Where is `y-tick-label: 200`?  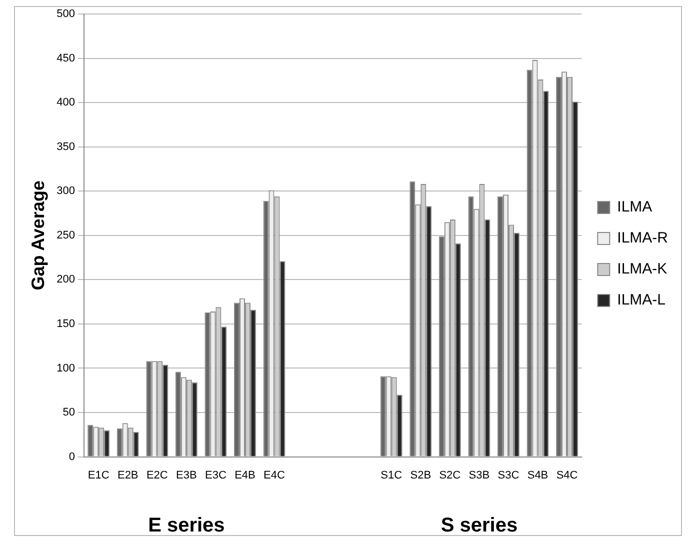 y-tick-label: 200 is located at coordinates (65, 280).